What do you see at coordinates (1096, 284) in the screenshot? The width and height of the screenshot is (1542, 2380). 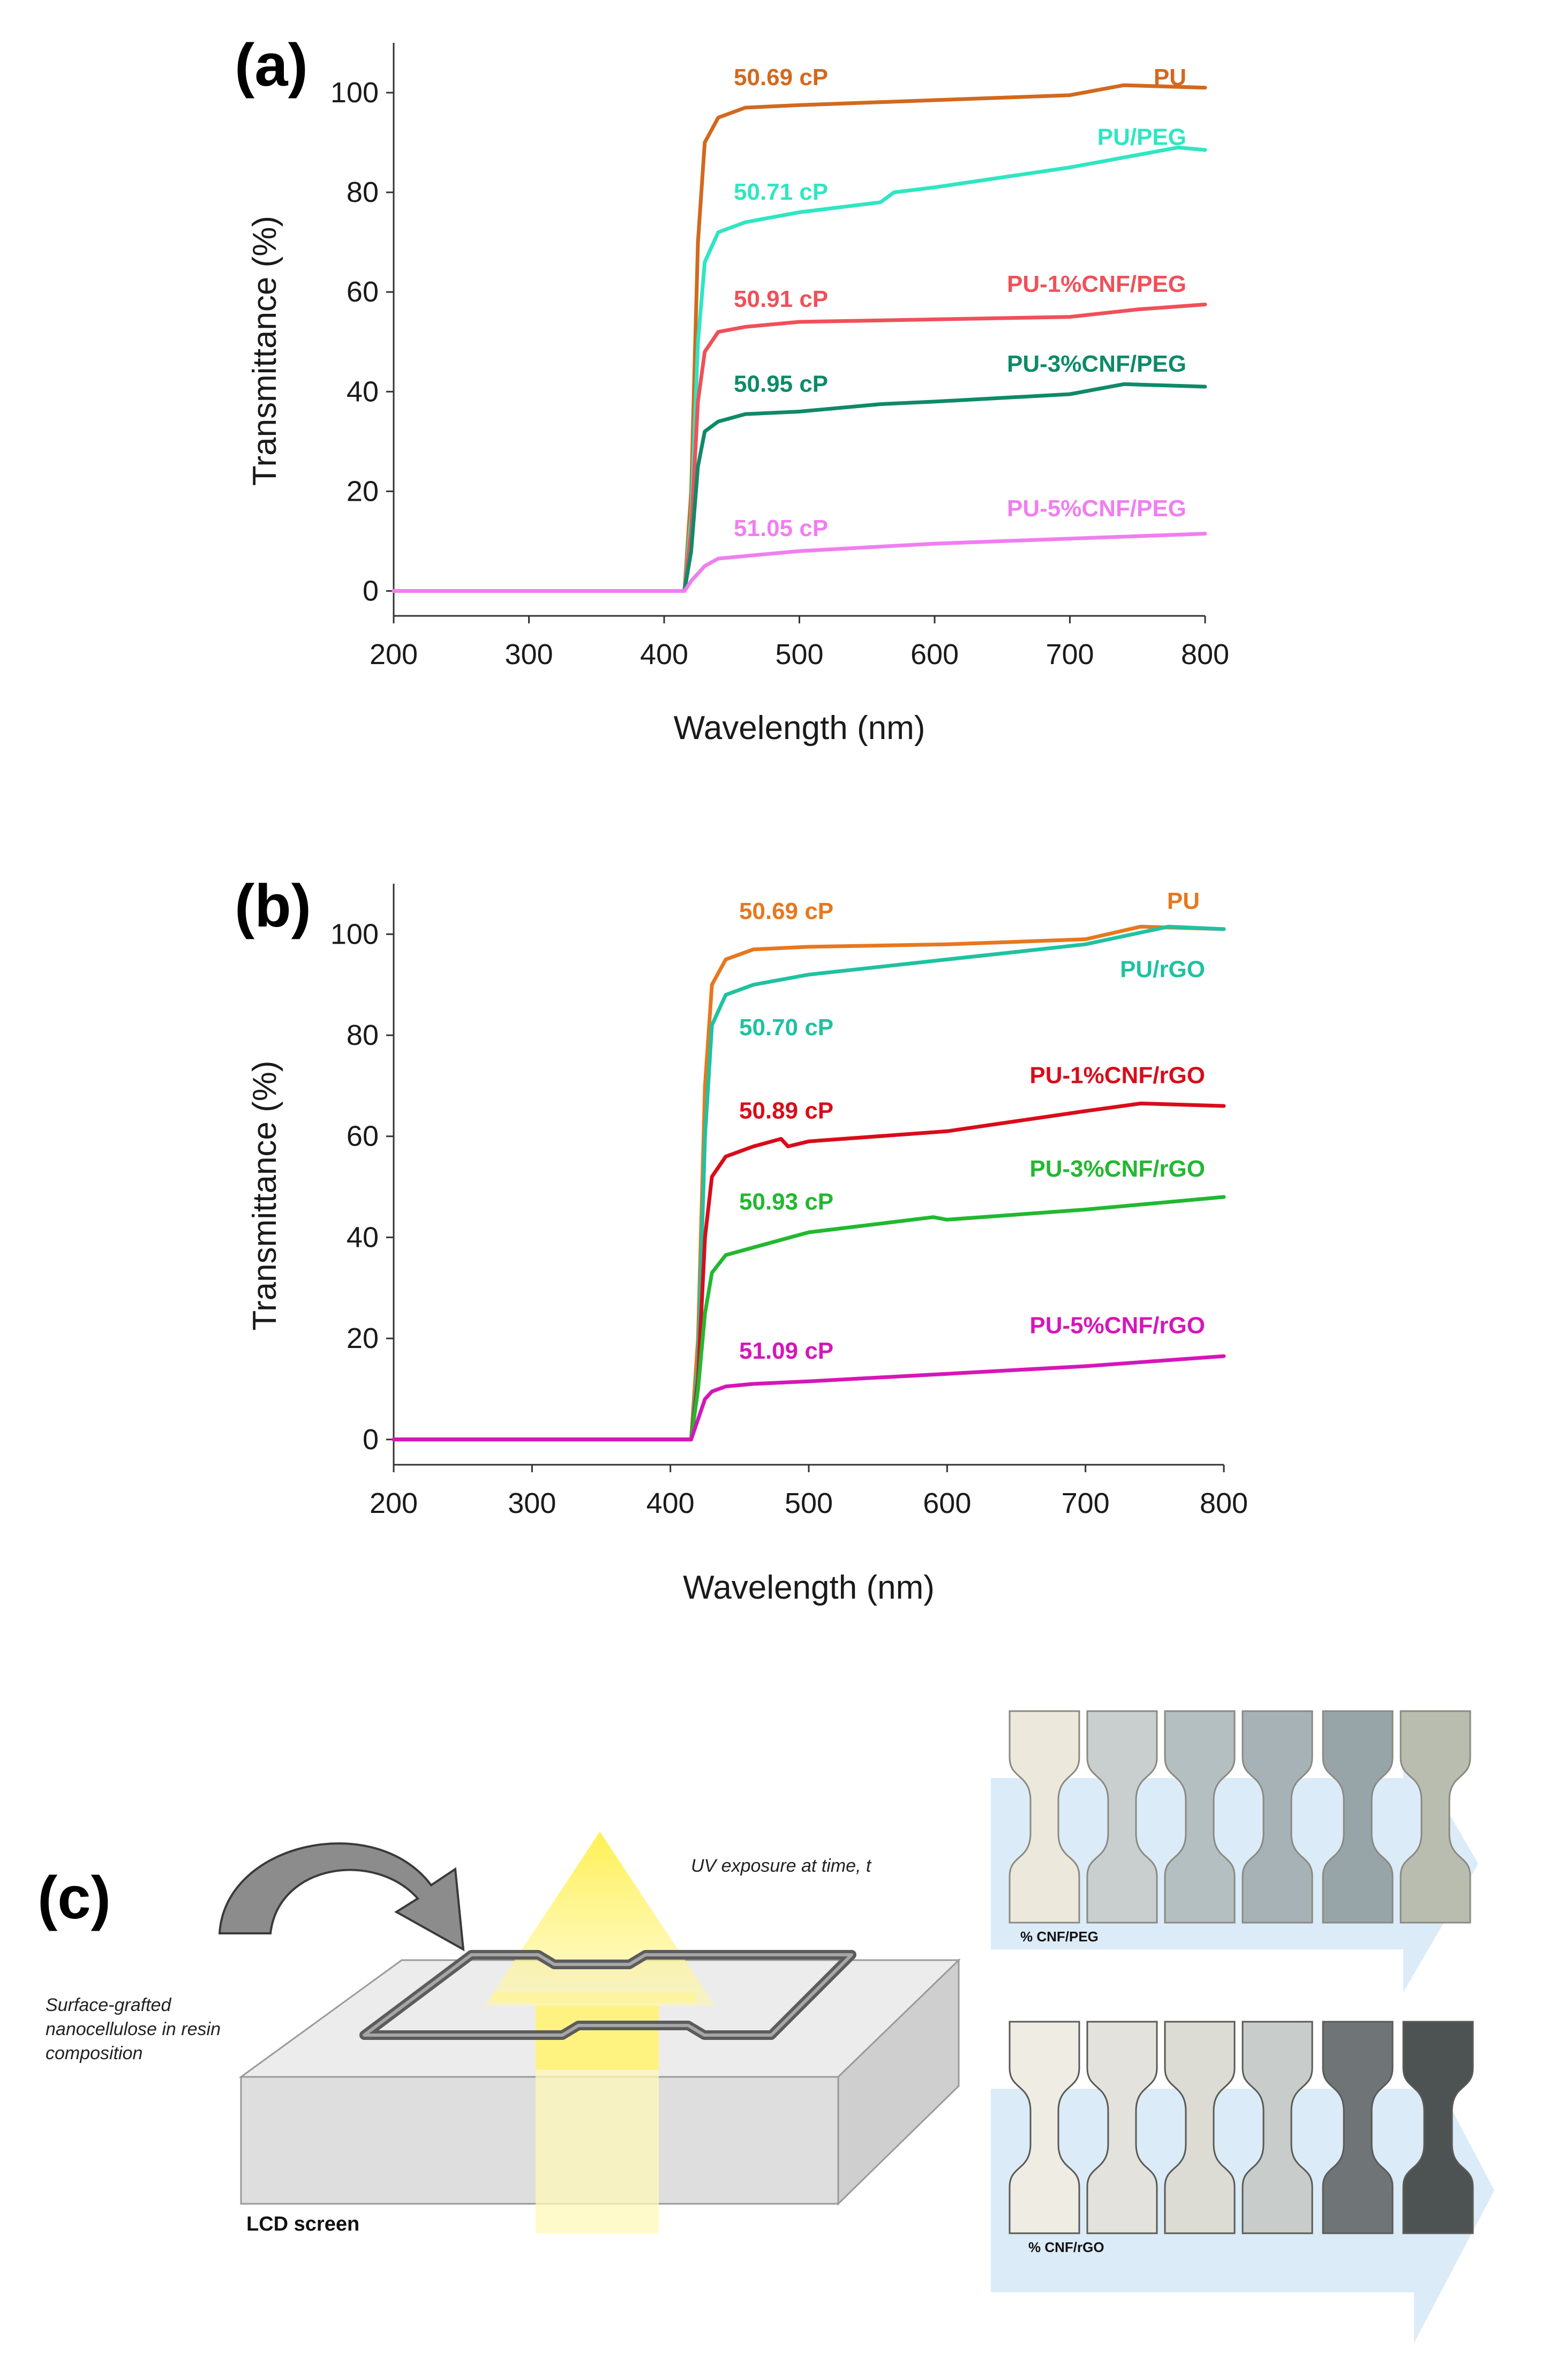 I see `series-name-label: PU-1%CNF/PEG` at bounding box center [1096, 284].